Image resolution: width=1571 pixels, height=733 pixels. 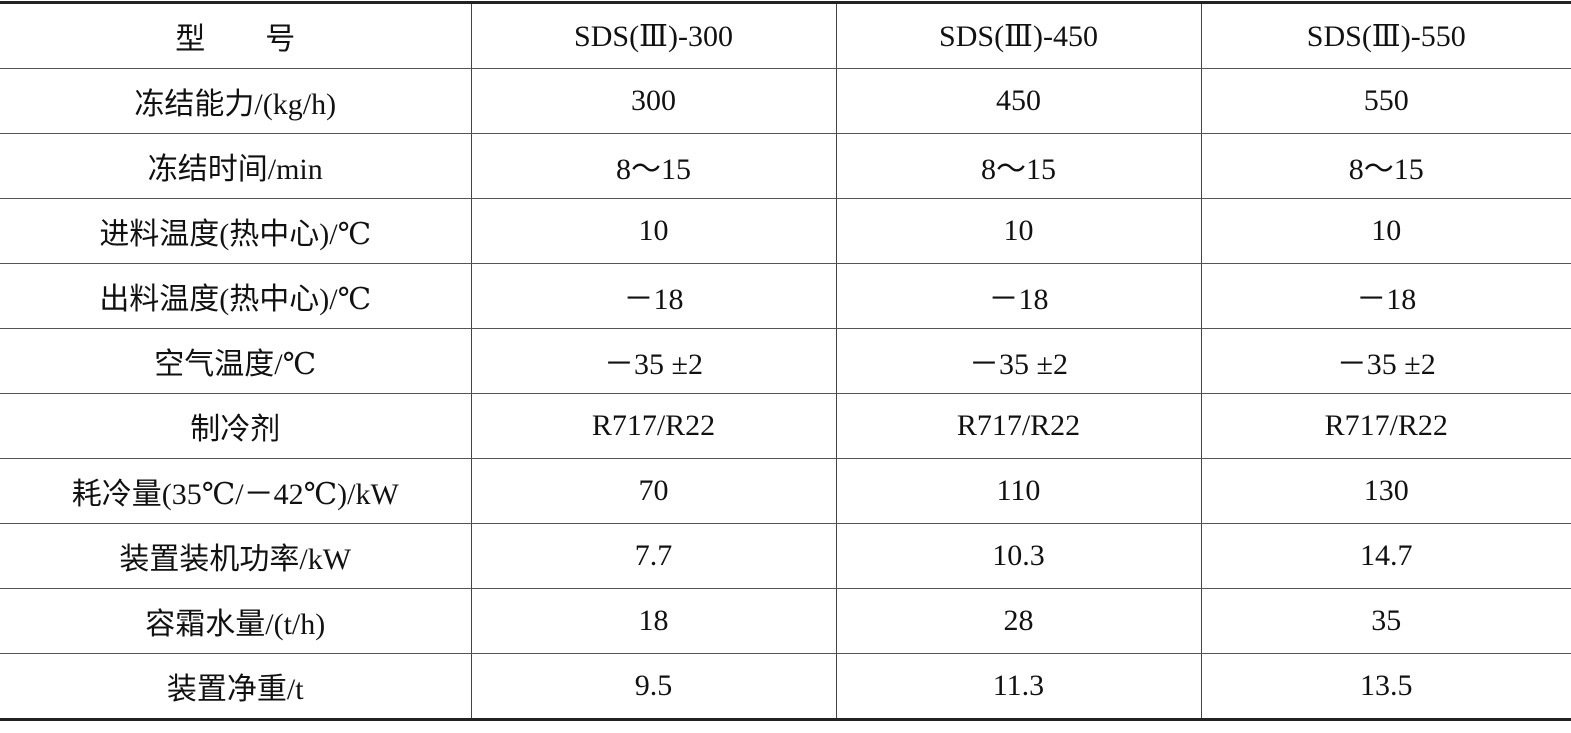 What do you see at coordinates (236, 231) in the screenshot?
I see `row-label: 进料温度(热中心)/℃` at bounding box center [236, 231].